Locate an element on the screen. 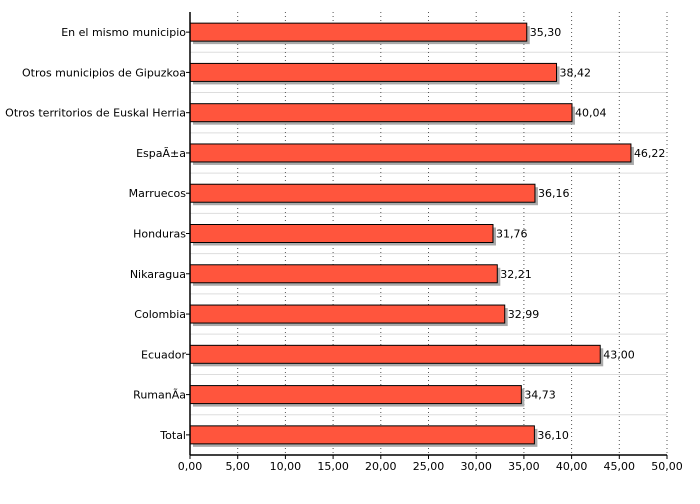  x-tick-label: 20,00 is located at coordinates (381, 466).